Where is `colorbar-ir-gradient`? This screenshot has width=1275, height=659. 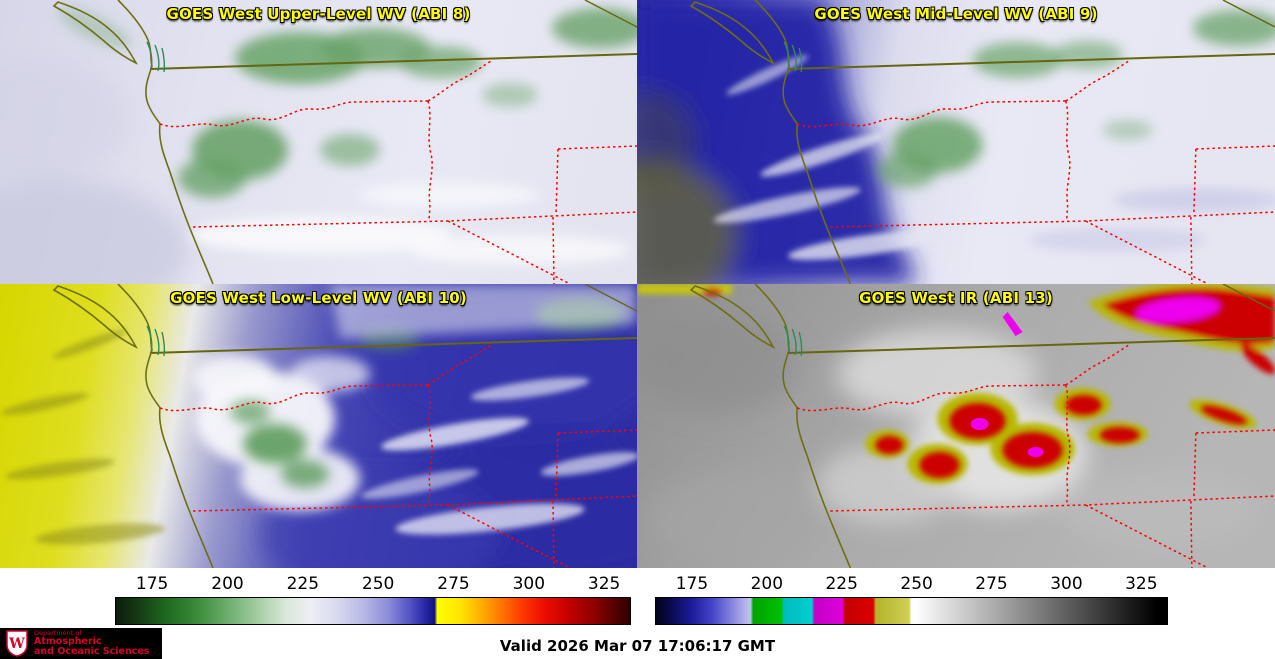 colorbar-ir-gradient is located at coordinates (911, 611).